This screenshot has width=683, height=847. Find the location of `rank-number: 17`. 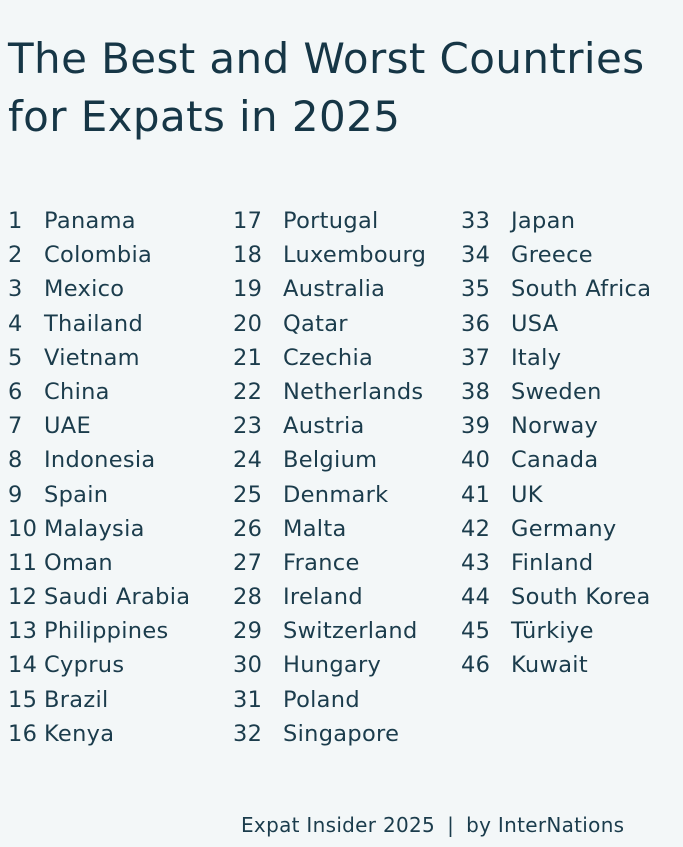

rank-number: 17 is located at coordinates (248, 221).